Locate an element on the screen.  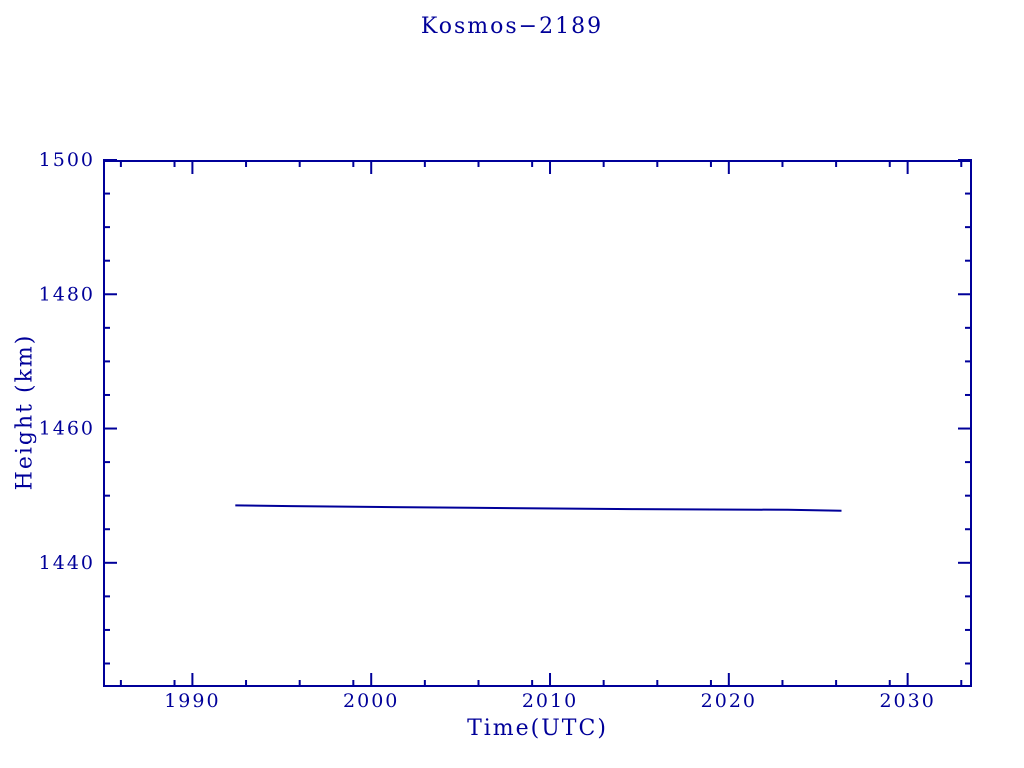
y-tick-label: 1460 is located at coordinates (67, 429).